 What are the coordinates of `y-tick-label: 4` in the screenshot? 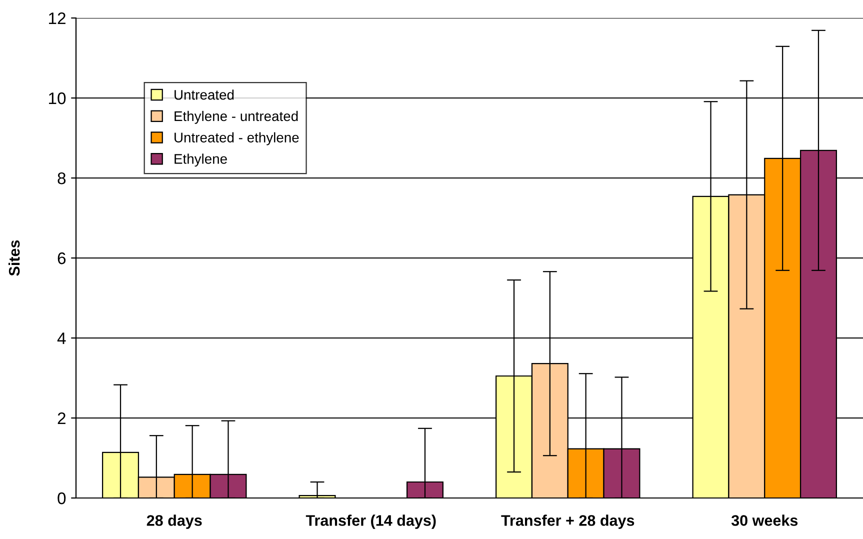 It's located at (61, 338).